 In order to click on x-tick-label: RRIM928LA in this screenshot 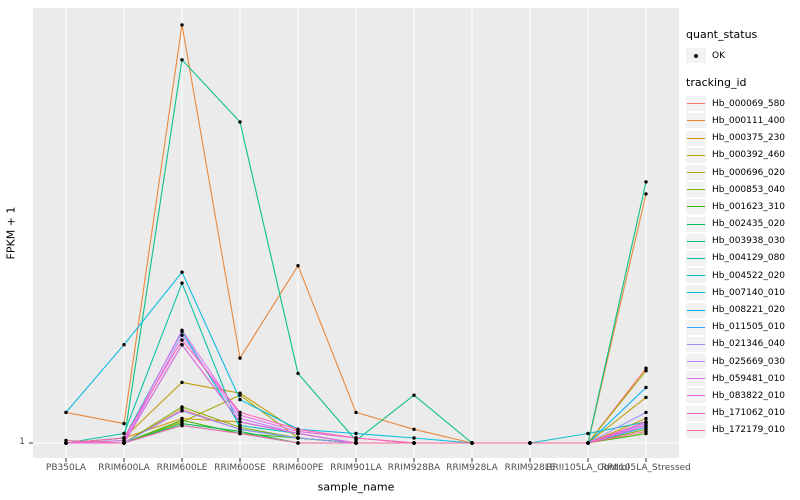, I will do `click(472, 468)`.